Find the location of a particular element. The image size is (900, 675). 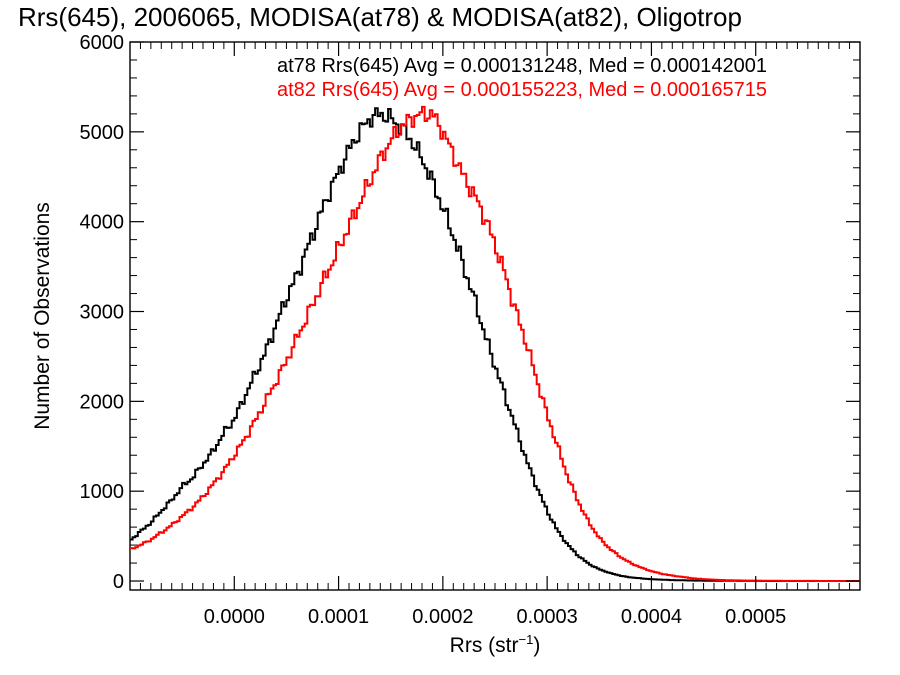

x-axis-label-superscript: −1 is located at coordinates (526, 639).